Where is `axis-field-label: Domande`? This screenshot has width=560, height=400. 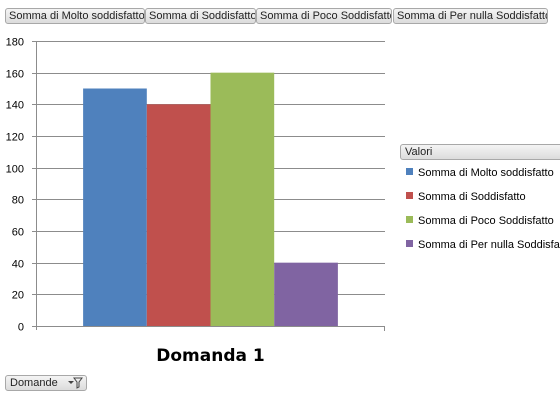 axis-field-label: Domande is located at coordinates (34, 383).